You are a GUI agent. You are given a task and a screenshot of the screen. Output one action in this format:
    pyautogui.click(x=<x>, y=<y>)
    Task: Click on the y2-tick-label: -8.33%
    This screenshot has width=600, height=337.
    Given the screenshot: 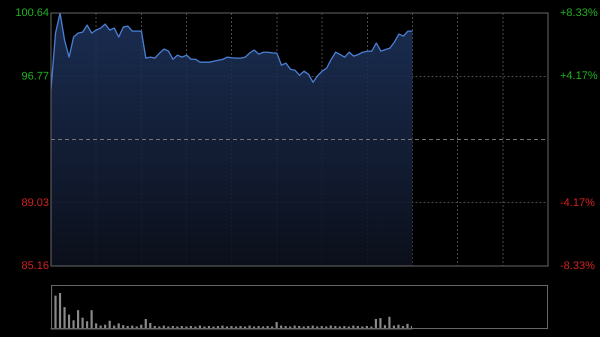 What is the action you would take?
    pyautogui.click(x=578, y=266)
    